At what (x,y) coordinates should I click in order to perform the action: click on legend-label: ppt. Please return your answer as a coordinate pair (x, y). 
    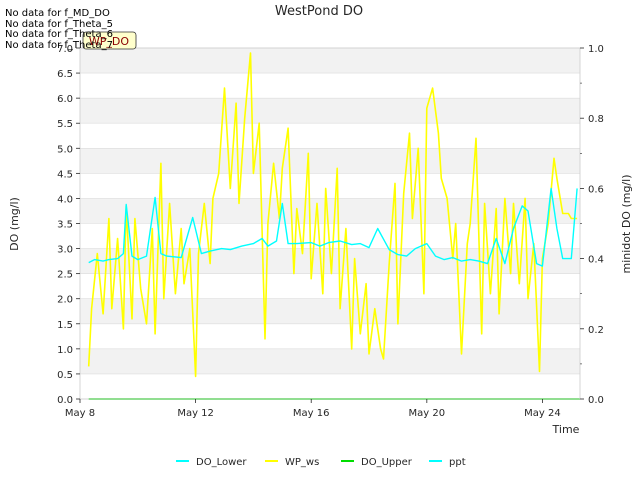
    Looking at the image, I should click on (457, 462).